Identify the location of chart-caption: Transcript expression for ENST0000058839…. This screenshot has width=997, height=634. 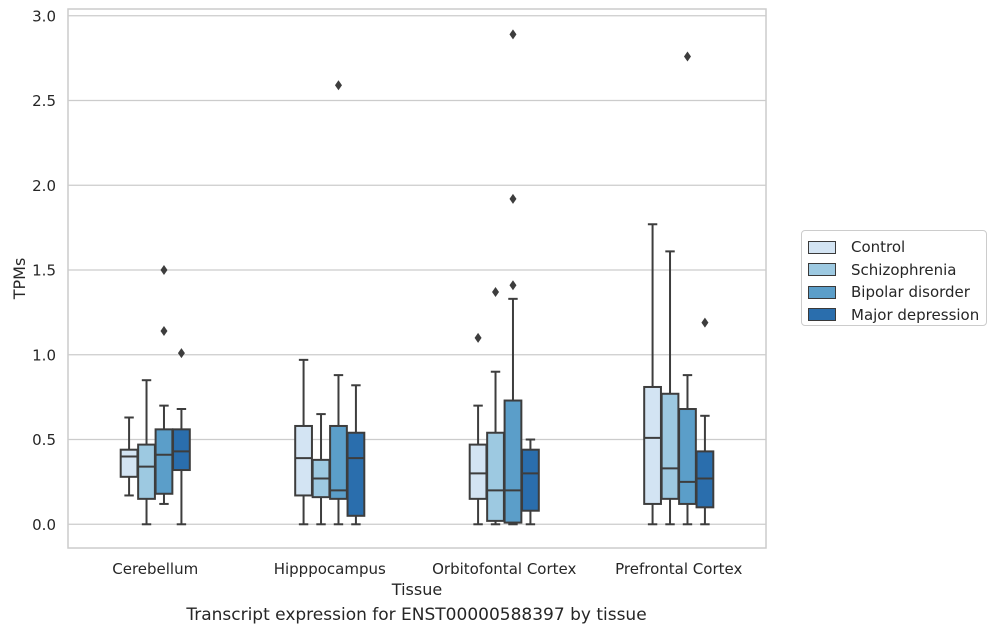
(416, 615).